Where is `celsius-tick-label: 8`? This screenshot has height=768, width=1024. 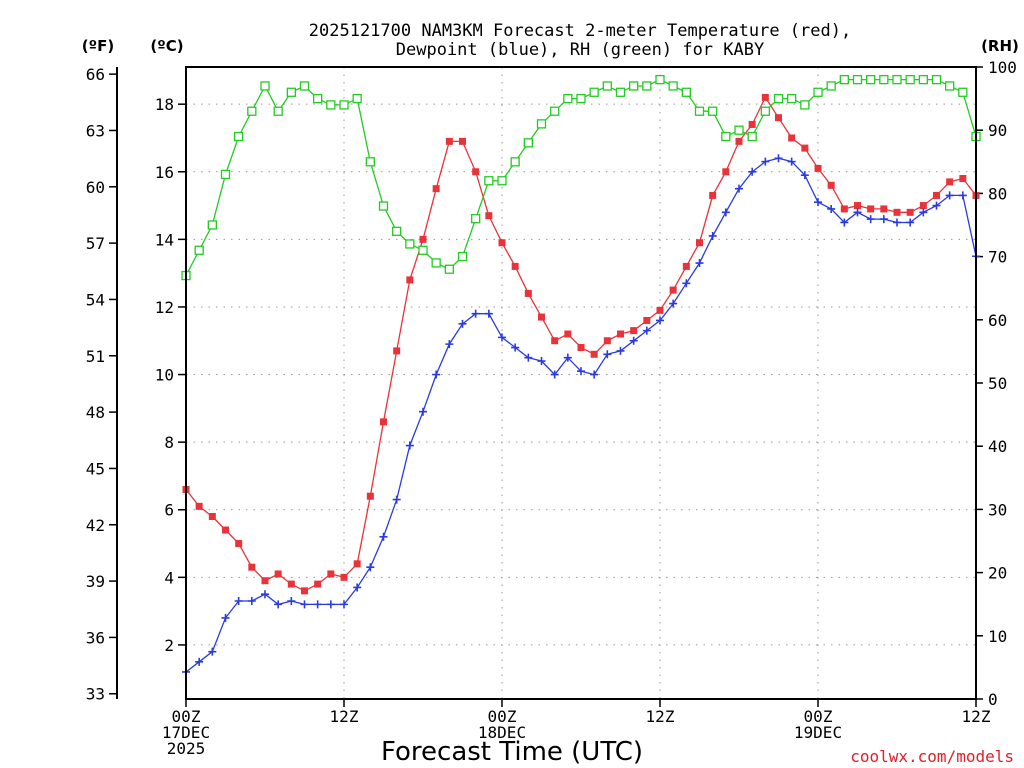
celsius-tick-label: 8 is located at coordinates (169, 442).